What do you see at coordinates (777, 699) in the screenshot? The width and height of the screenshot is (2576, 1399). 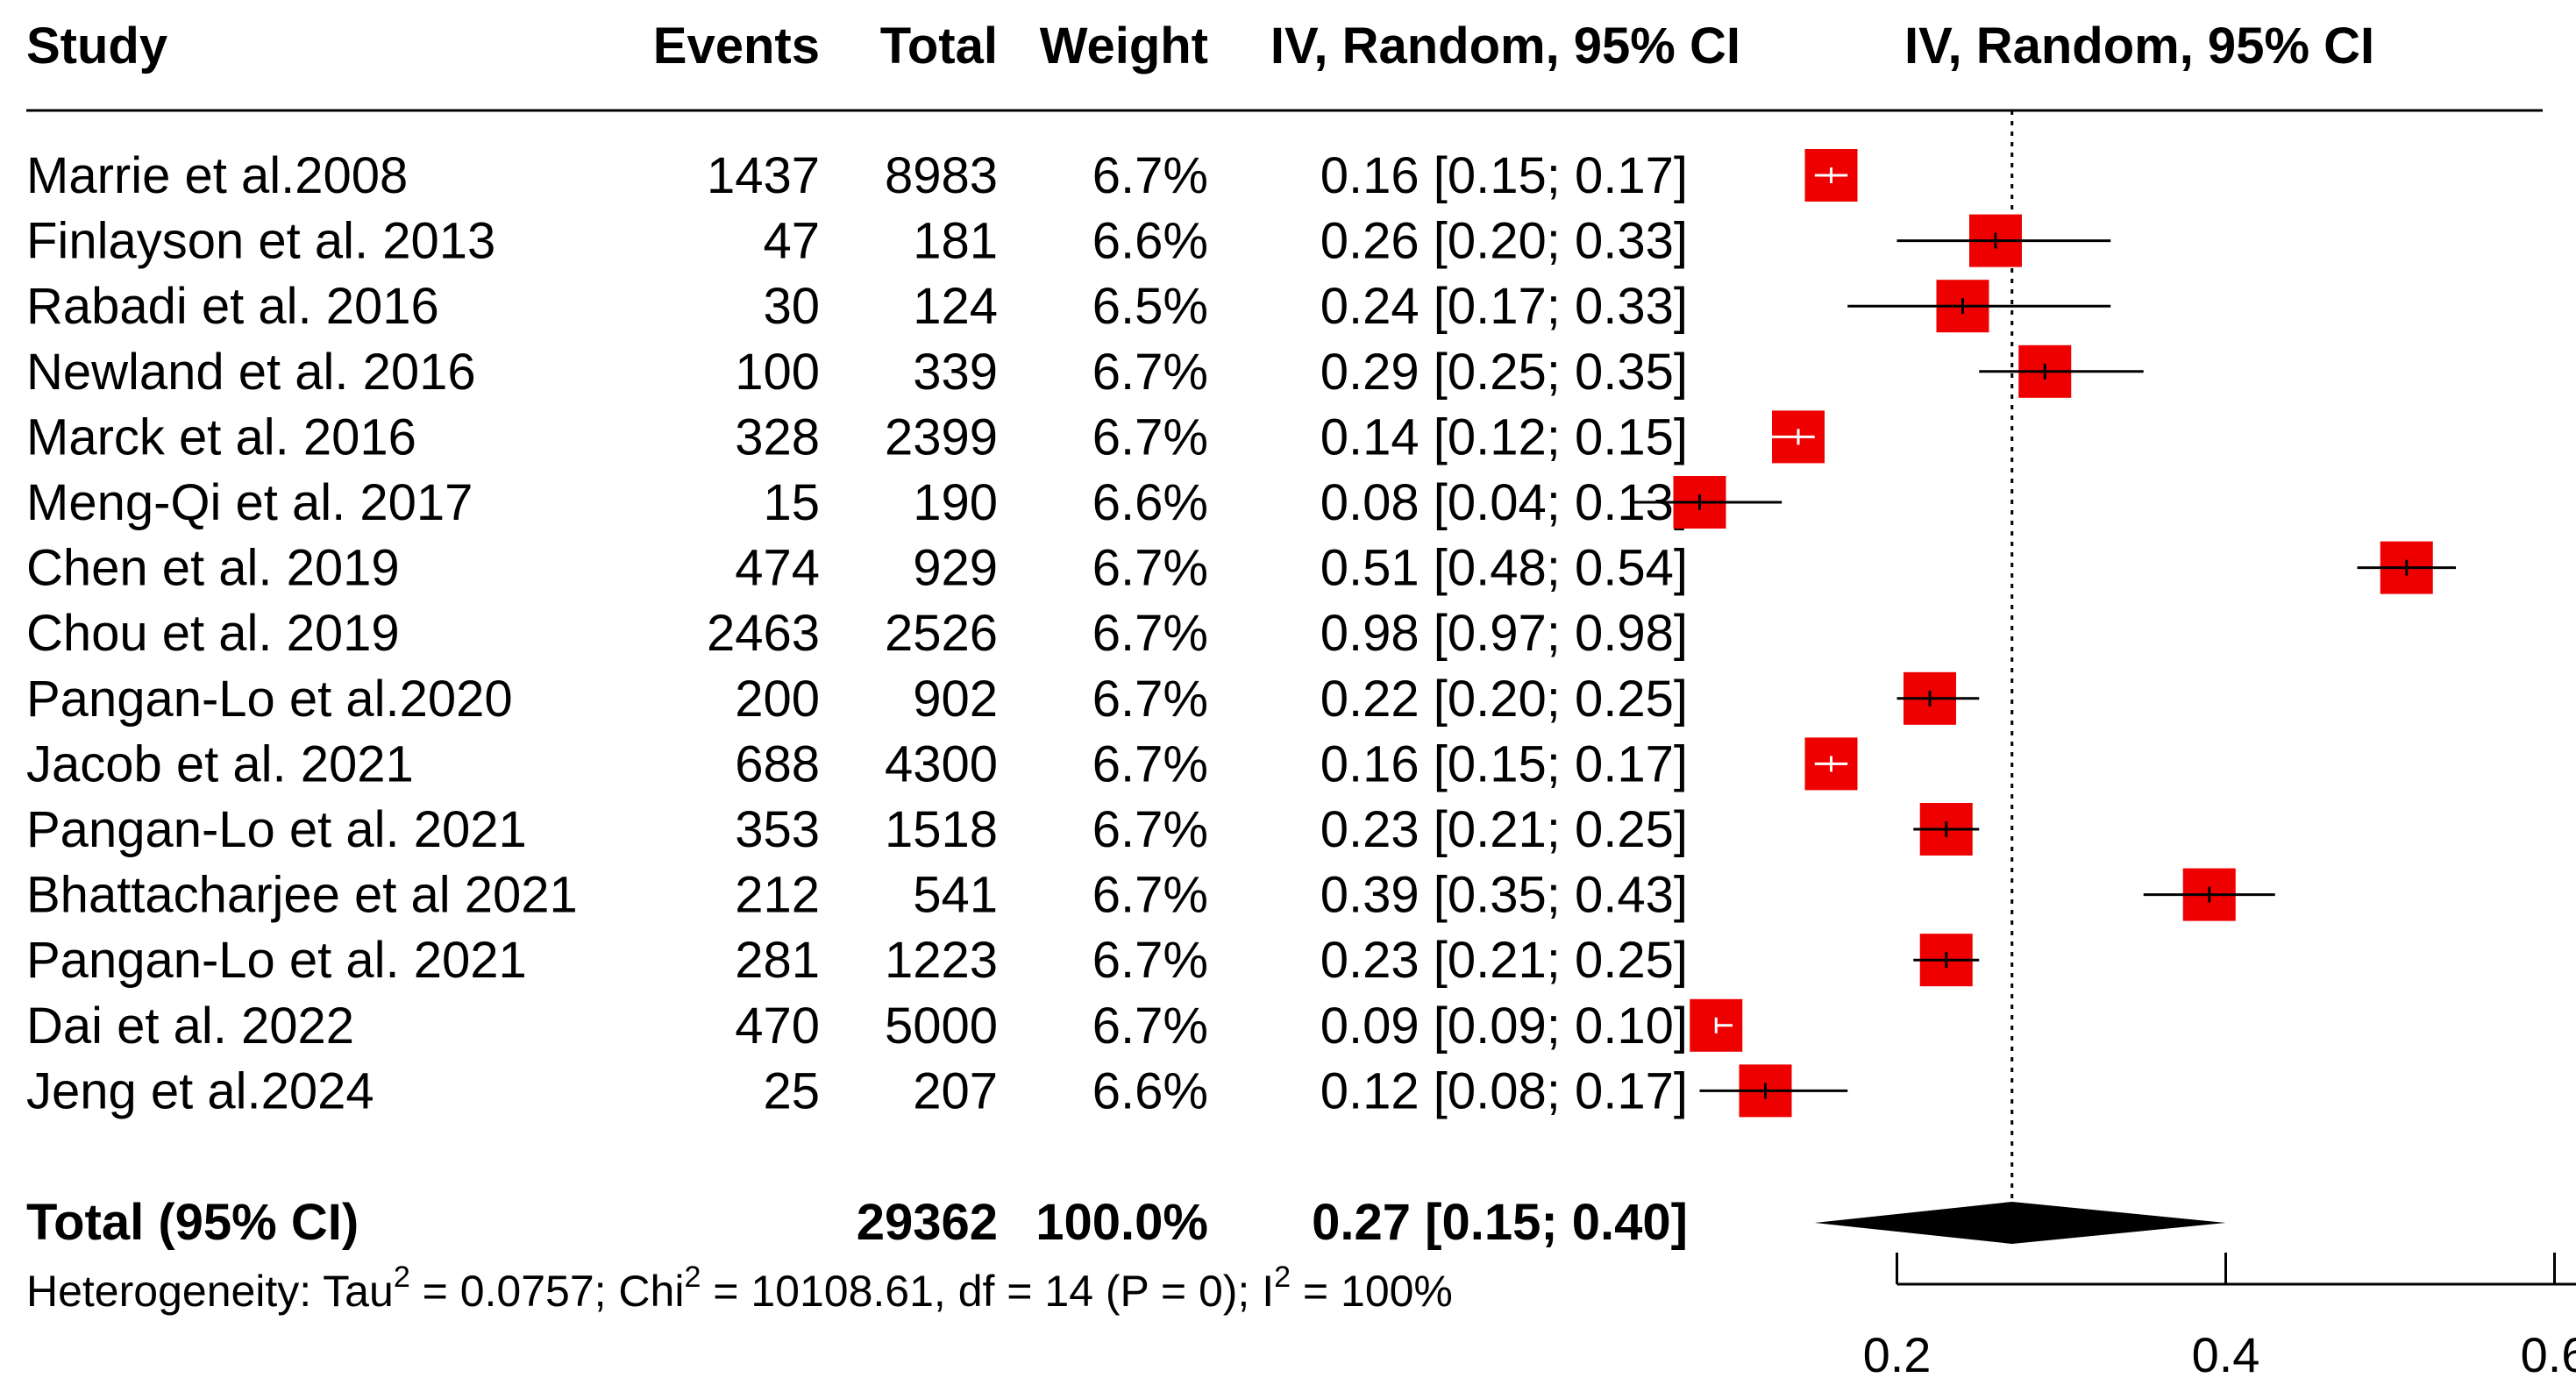 I see `study-events: 200` at bounding box center [777, 699].